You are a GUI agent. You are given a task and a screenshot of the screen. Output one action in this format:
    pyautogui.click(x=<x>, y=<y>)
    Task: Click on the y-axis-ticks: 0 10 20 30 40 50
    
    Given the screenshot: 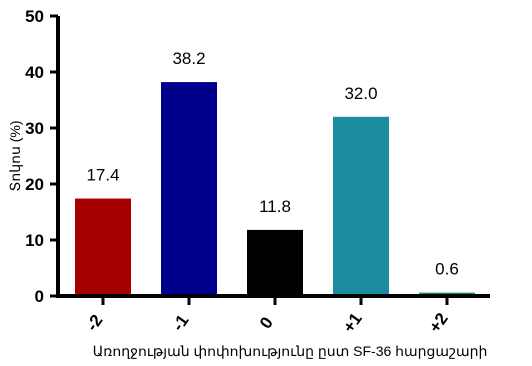 What is the action you would take?
    pyautogui.click(x=41, y=156)
    